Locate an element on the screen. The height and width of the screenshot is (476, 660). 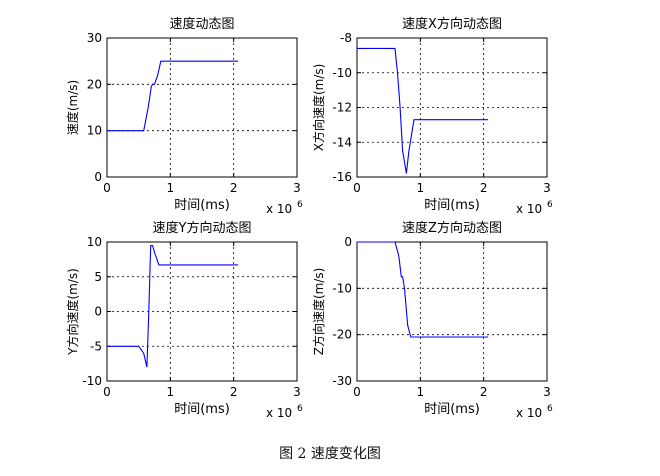
y-tick-label-speed: 20 is located at coordinates (94, 84).